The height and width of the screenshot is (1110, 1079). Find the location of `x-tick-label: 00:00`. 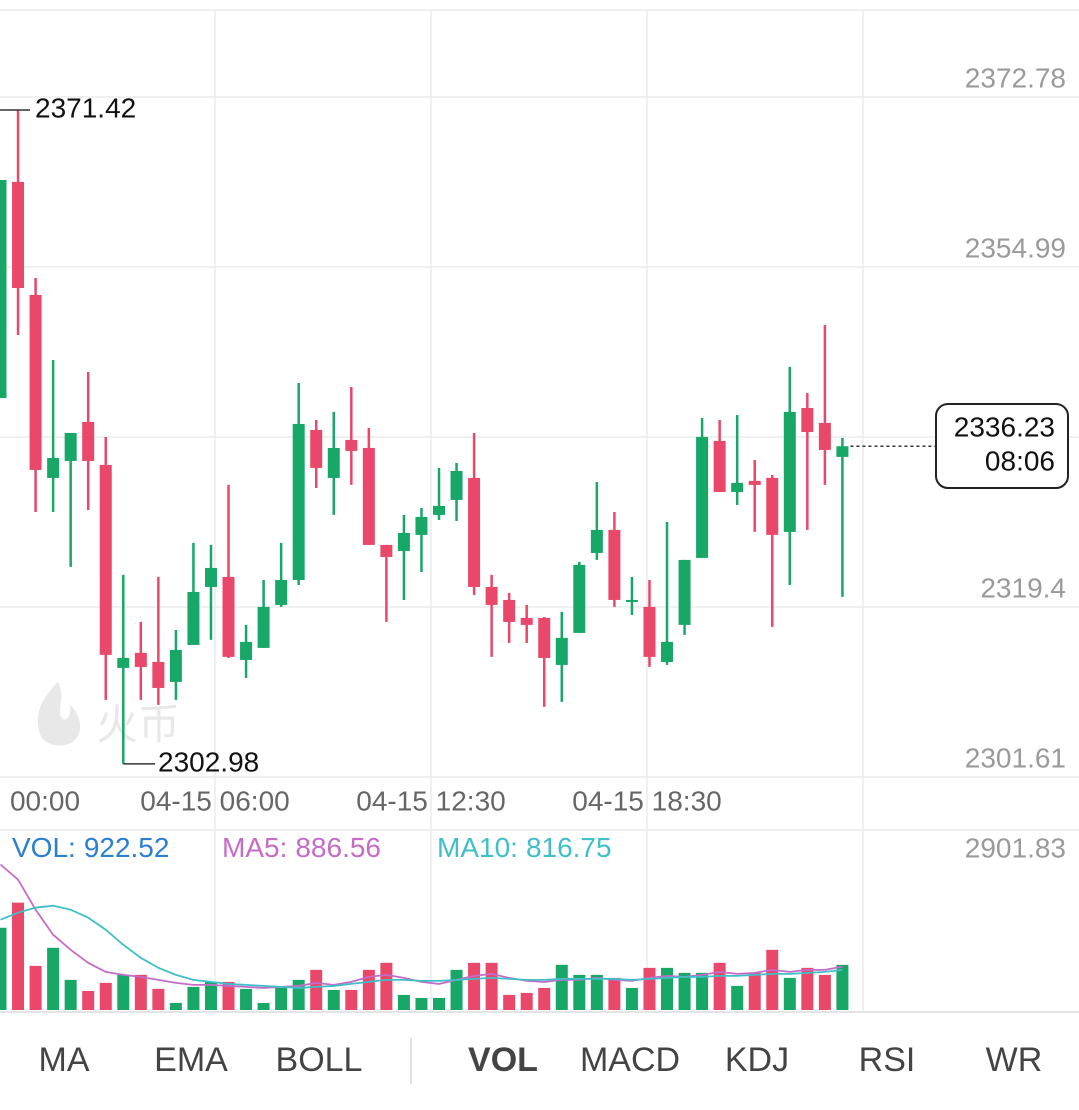

x-tick-label: 00:00 is located at coordinates (45, 800).